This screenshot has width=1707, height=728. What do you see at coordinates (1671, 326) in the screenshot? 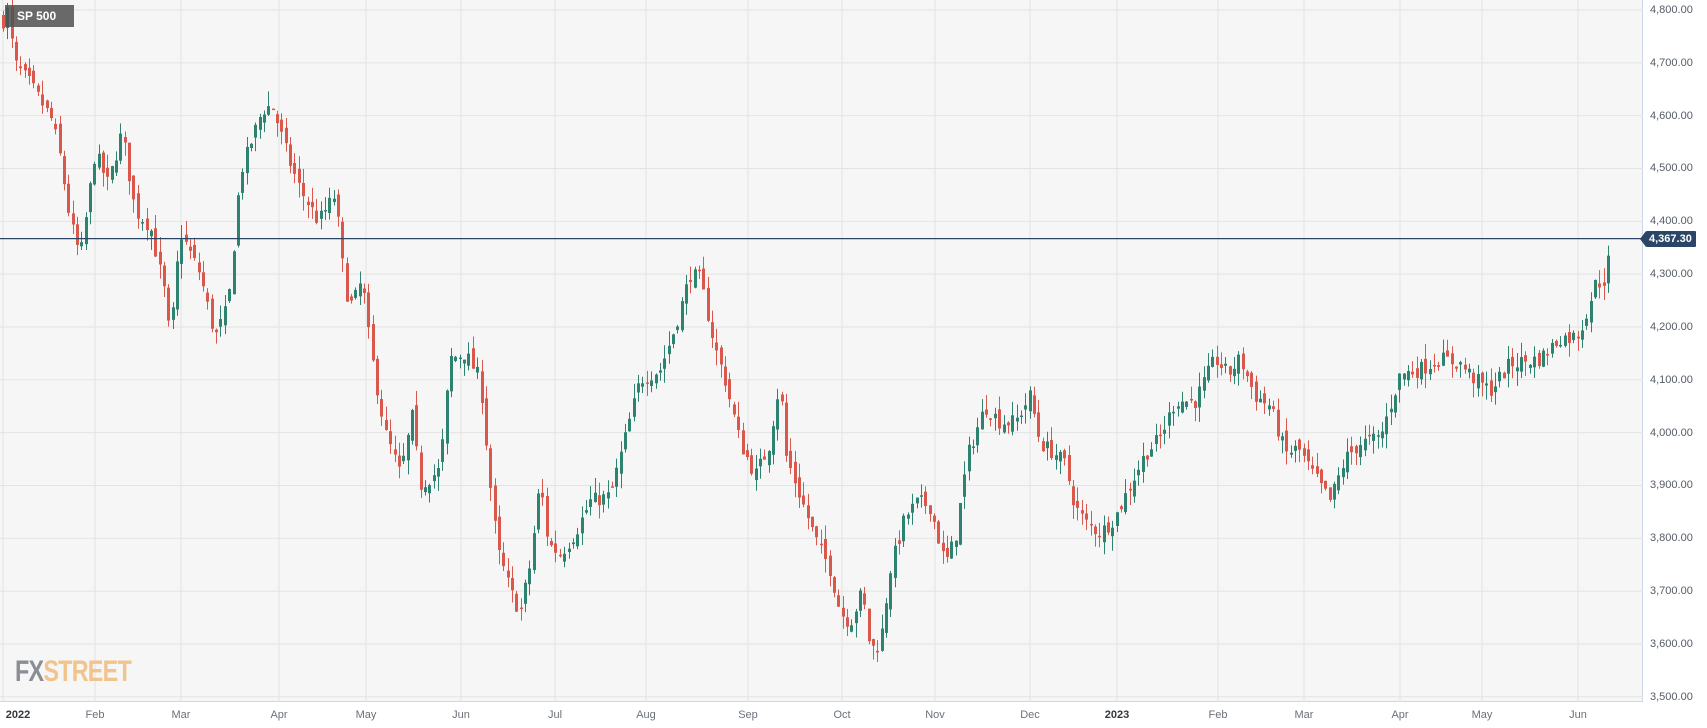
I see `y-tick-label: 4,200.00` at bounding box center [1671, 326].